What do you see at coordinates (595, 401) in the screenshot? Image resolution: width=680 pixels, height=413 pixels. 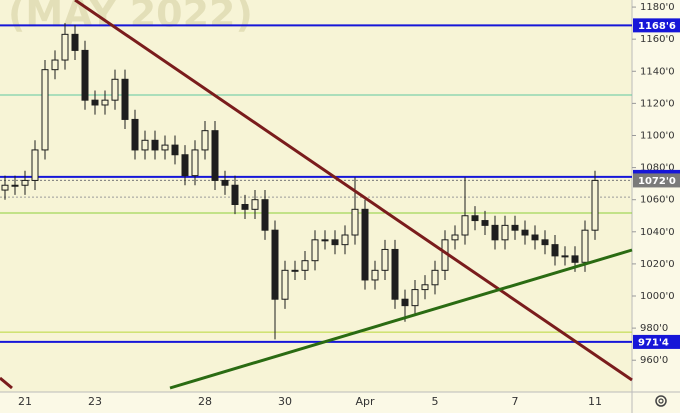 I see `x-tick-label: 11` at bounding box center [595, 401].